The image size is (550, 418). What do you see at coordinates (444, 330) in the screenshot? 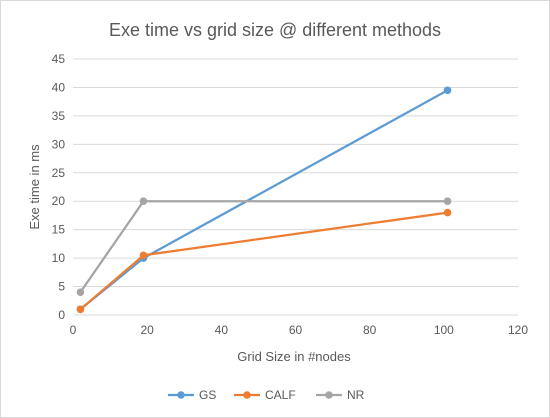
I see `x-tick-label: 100` at bounding box center [444, 330].